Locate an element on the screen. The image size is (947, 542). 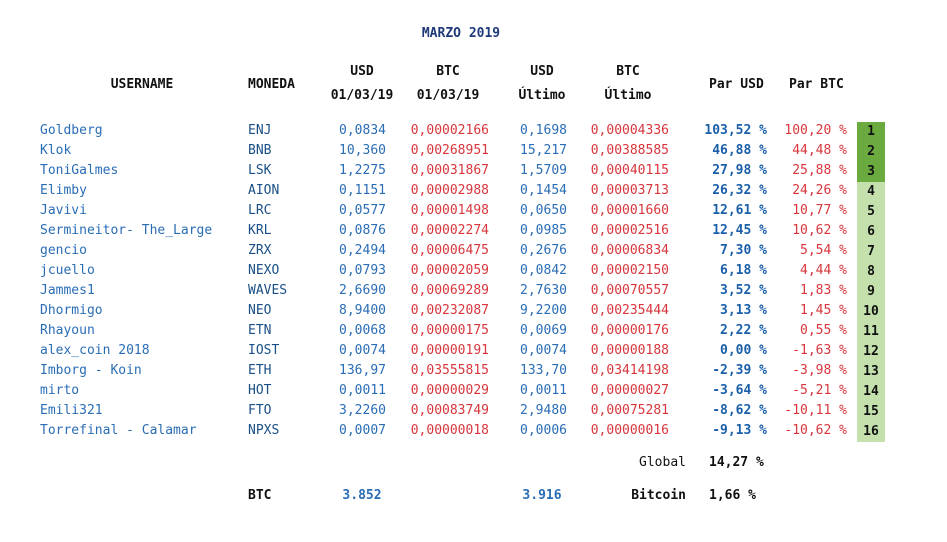
global-value: 14,27 % is located at coordinates (736, 462).